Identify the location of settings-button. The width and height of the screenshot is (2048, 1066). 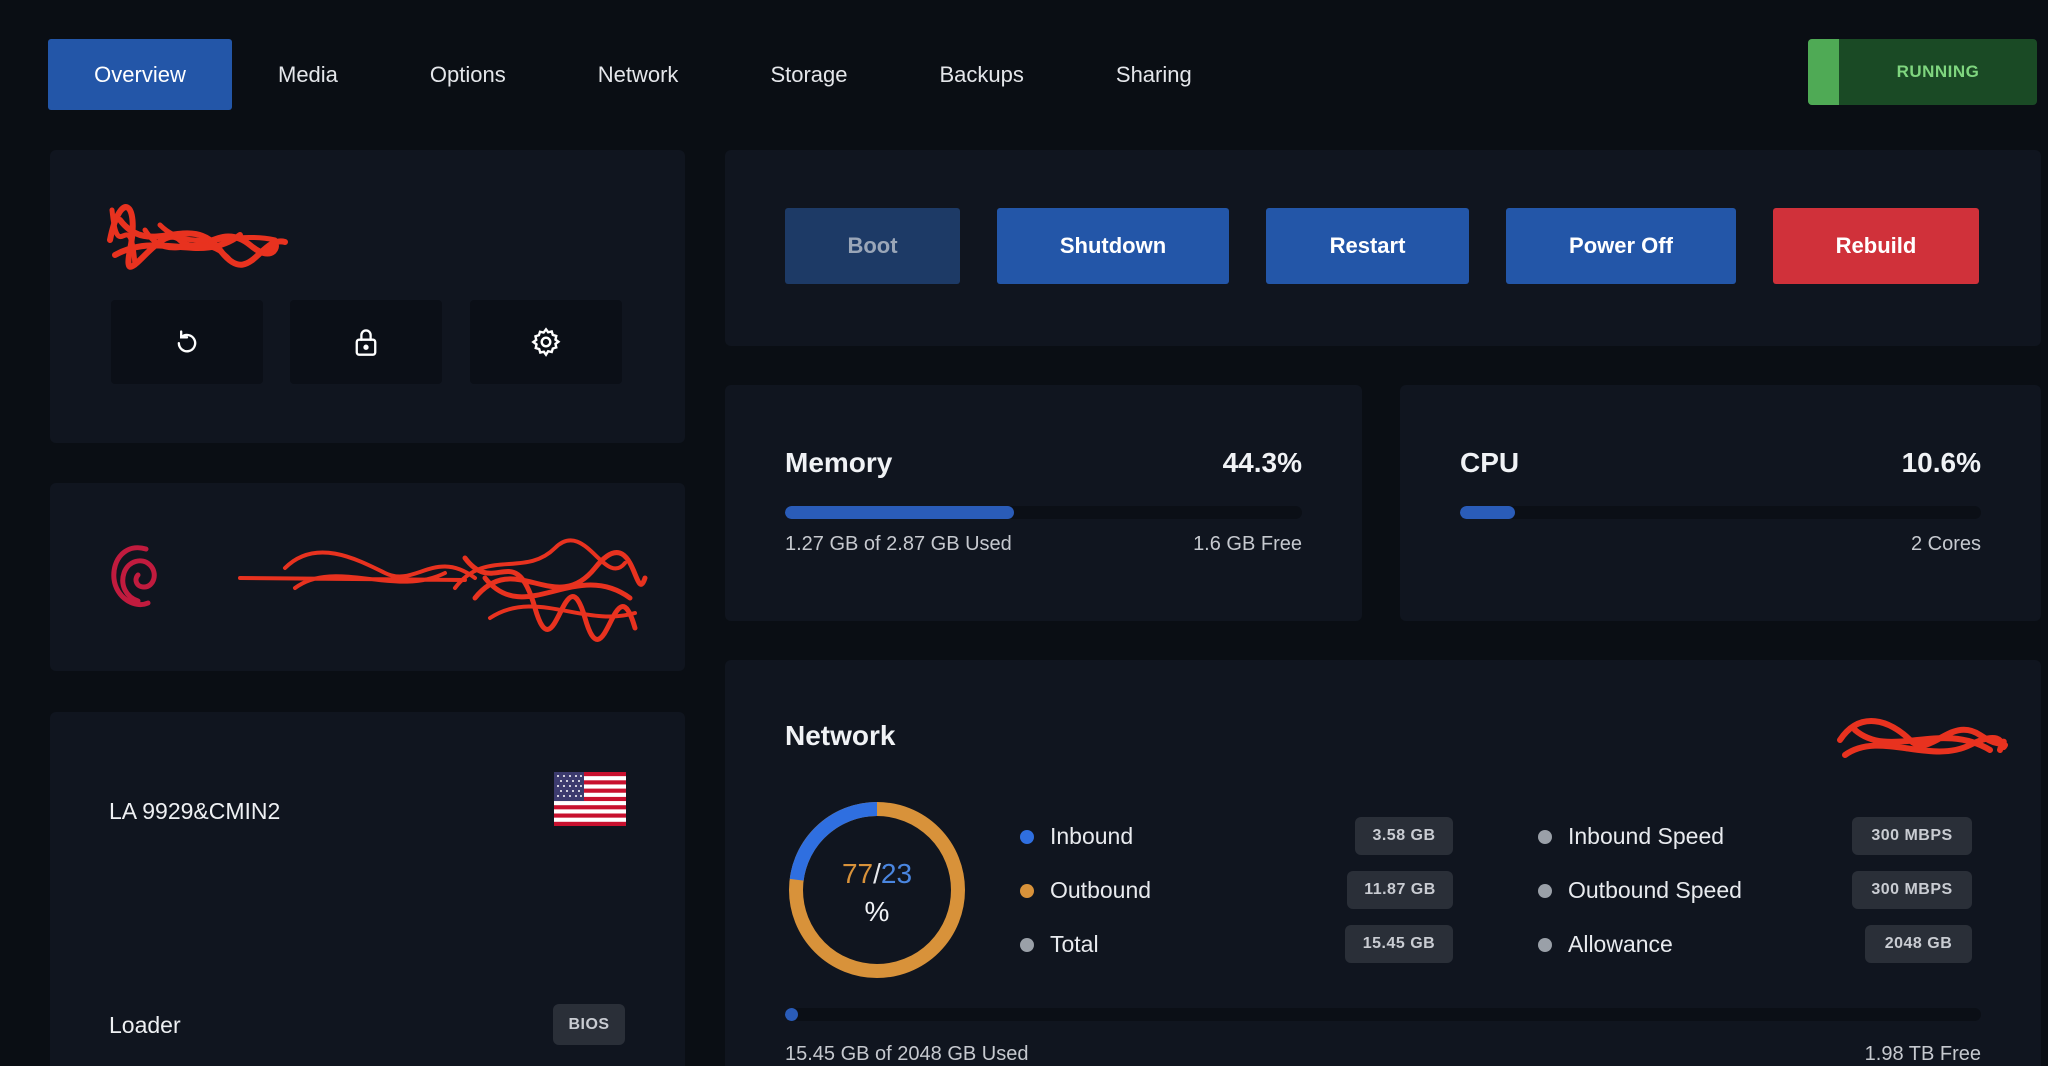
(546, 342).